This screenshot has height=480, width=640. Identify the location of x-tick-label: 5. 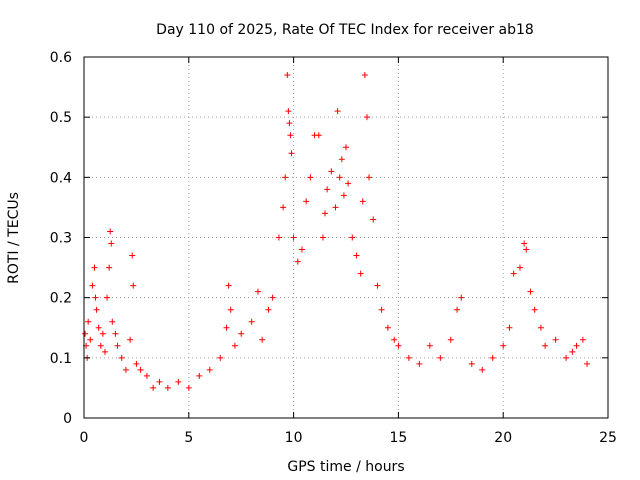
(188, 438).